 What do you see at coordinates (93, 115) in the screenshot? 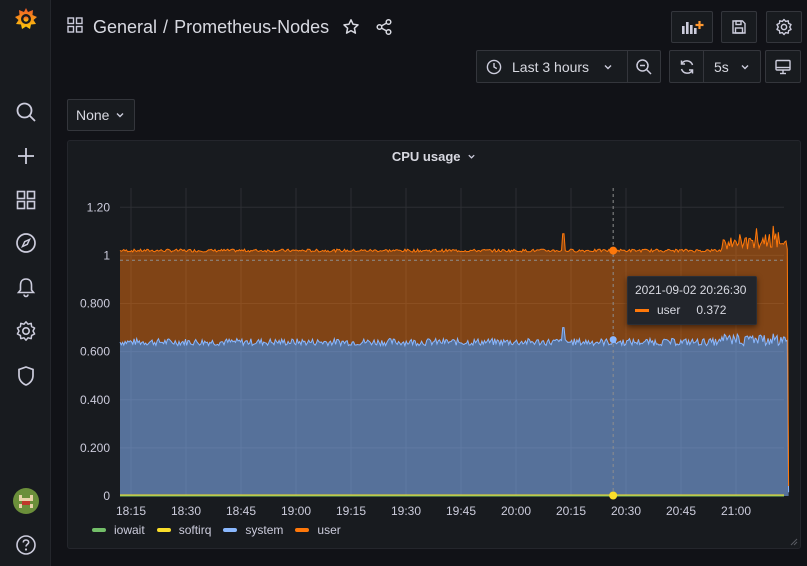
I see `variable-value: None` at bounding box center [93, 115].